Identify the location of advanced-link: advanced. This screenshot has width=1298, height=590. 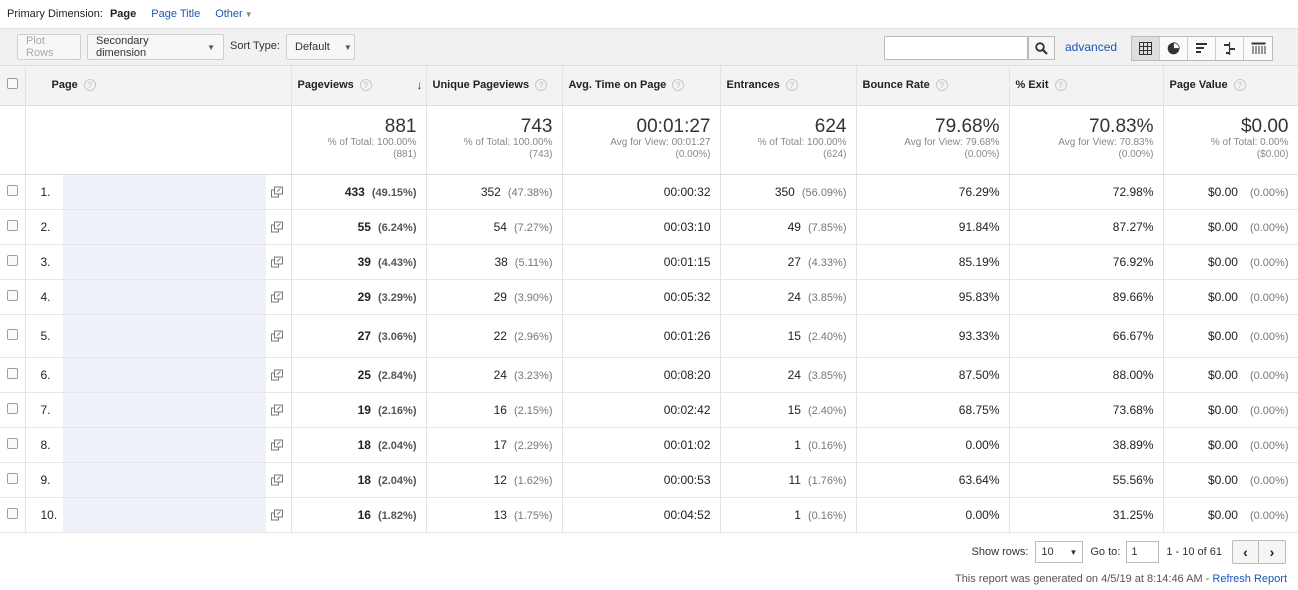
(1091, 47).